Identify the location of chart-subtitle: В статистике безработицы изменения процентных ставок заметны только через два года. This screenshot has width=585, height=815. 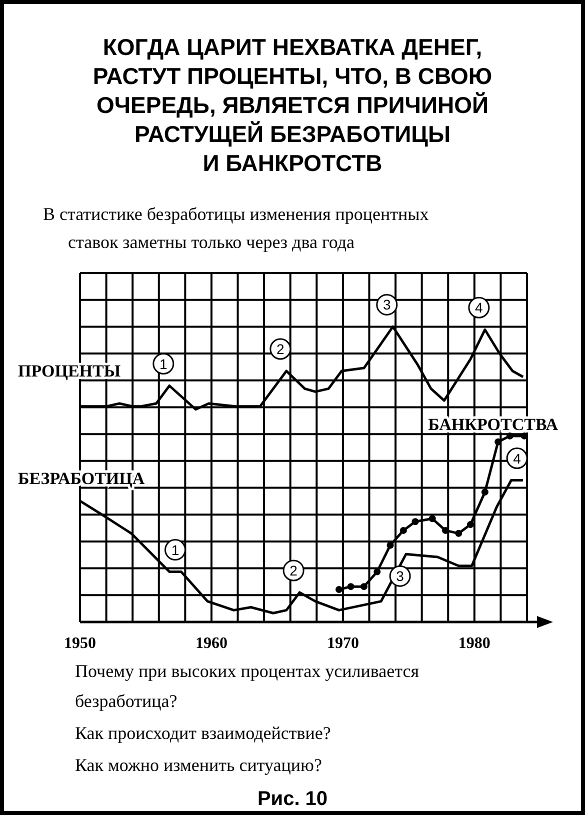
(236, 228).